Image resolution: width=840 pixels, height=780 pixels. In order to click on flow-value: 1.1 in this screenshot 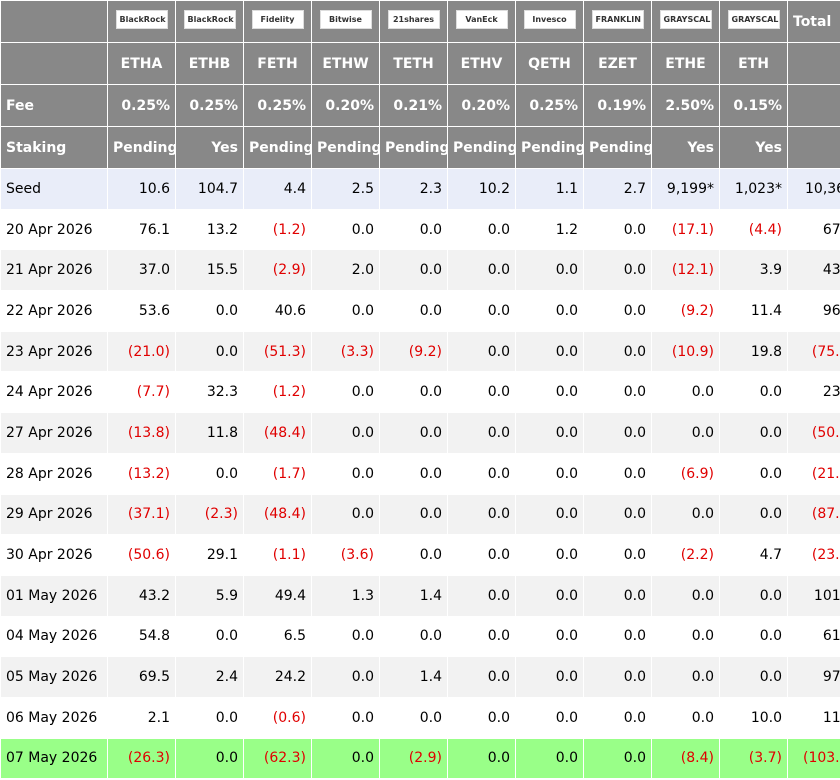, I will do `click(549, 189)`.